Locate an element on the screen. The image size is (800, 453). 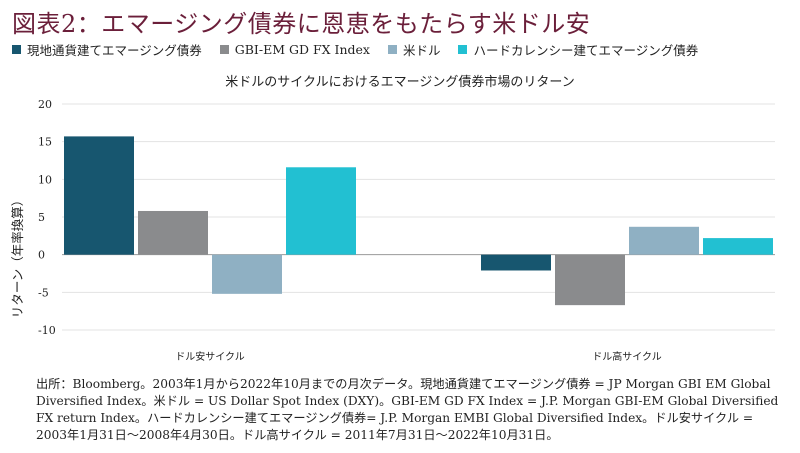
page-title: 図表2：エマージング債券に恩恵をもたらす米ドル安 is located at coordinates (301, 24).